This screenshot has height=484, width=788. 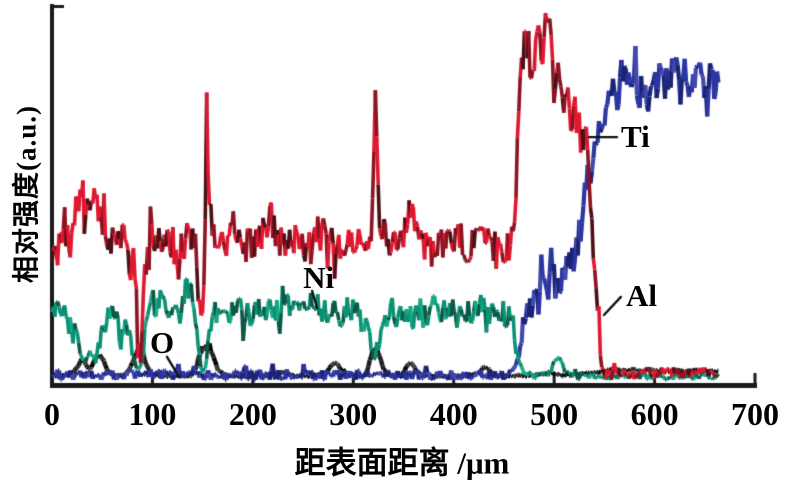 What do you see at coordinates (26, 194) in the screenshot?
I see `y-axis-label: 相对强度(a.u.)` at bounding box center [26, 194].